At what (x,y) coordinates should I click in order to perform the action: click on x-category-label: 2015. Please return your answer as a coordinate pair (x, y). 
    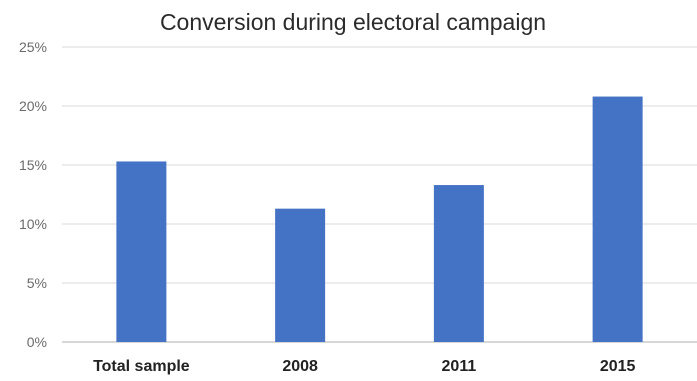
    Looking at the image, I should click on (618, 366).